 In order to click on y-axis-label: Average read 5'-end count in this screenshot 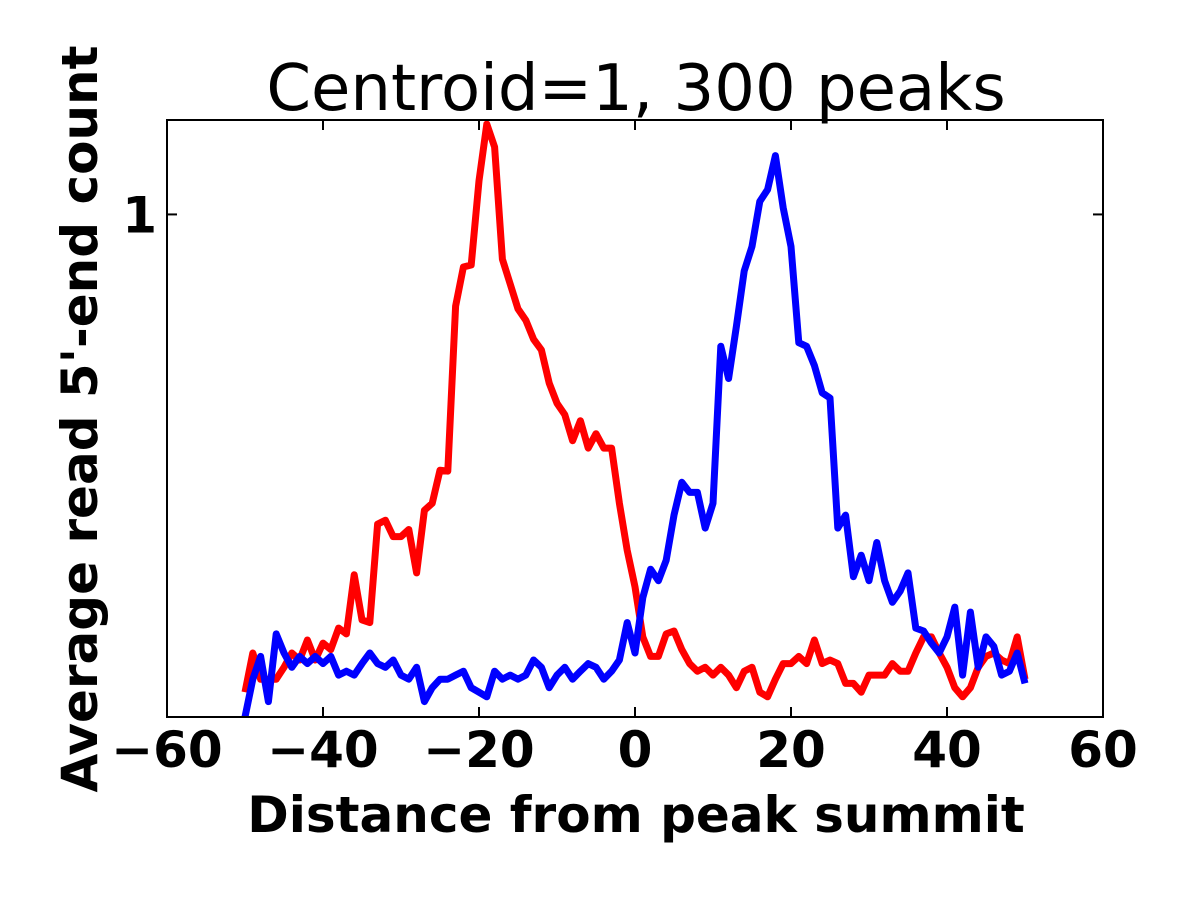, I will do `click(80, 418)`.